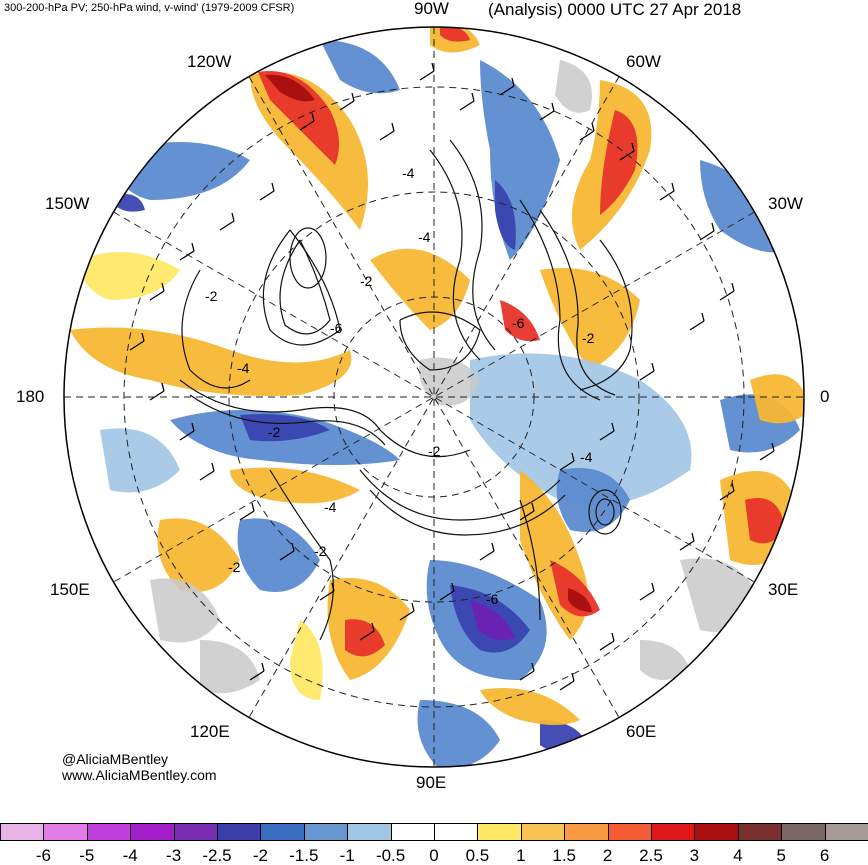 The image size is (868, 865). What do you see at coordinates (477, 855) in the screenshot?
I see `colorbar-tick-label: 0.5` at bounding box center [477, 855].